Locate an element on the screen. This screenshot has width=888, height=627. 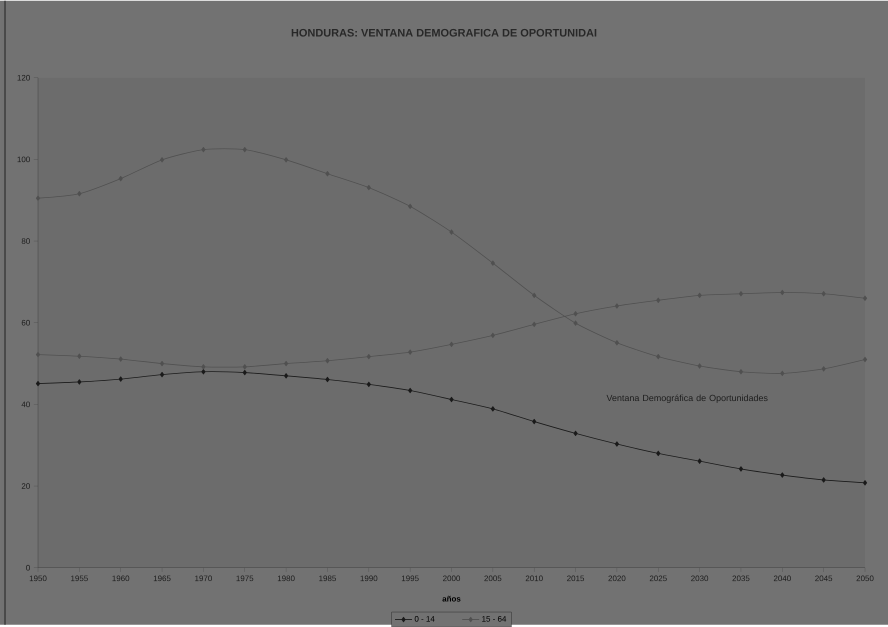
annotation: Ventana Demográfica de Oportunidades is located at coordinates (687, 398).